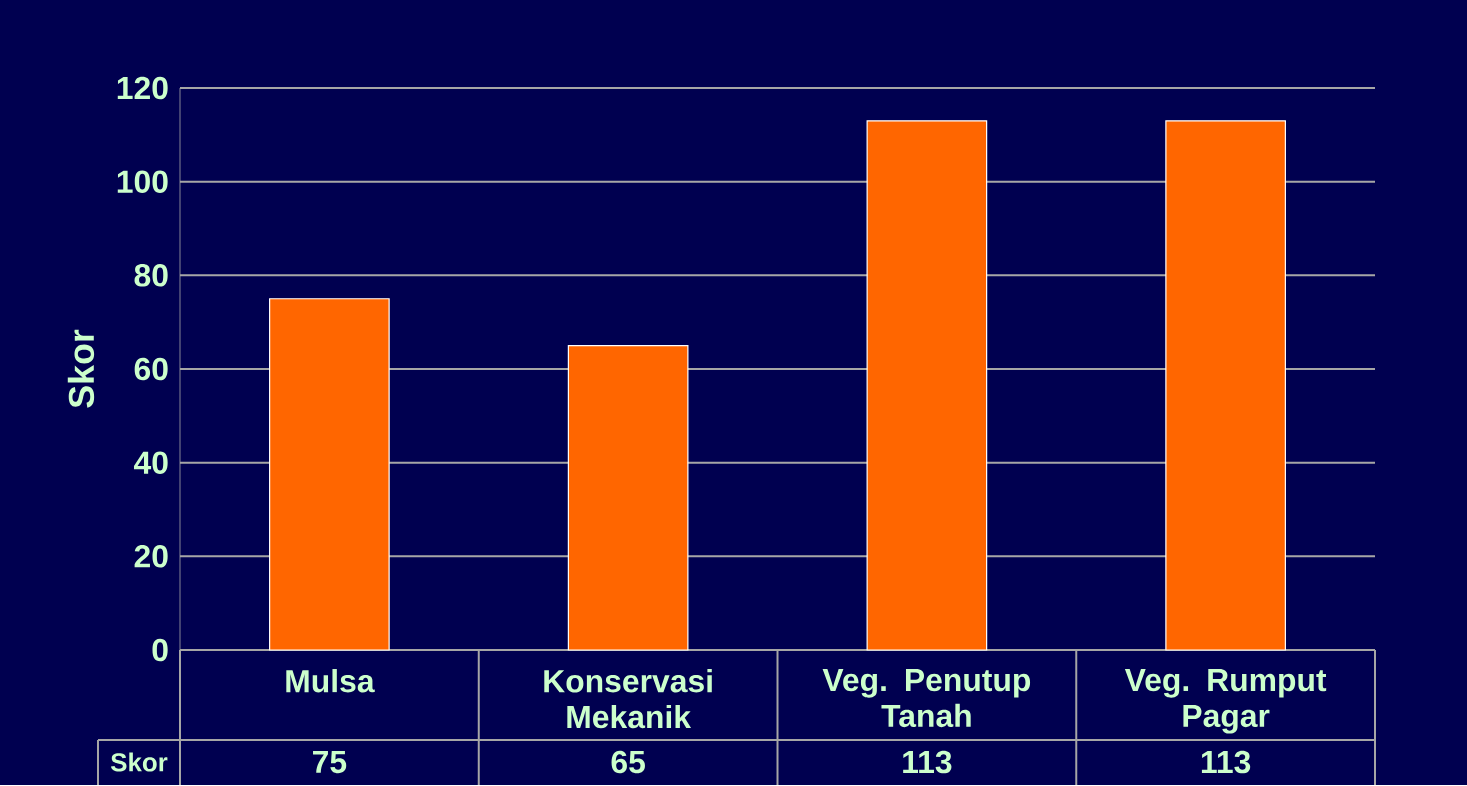  What do you see at coordinates (142, 88) in the screenshot?
I see `y-tick-label: 120` at bounding box center [142, 88].